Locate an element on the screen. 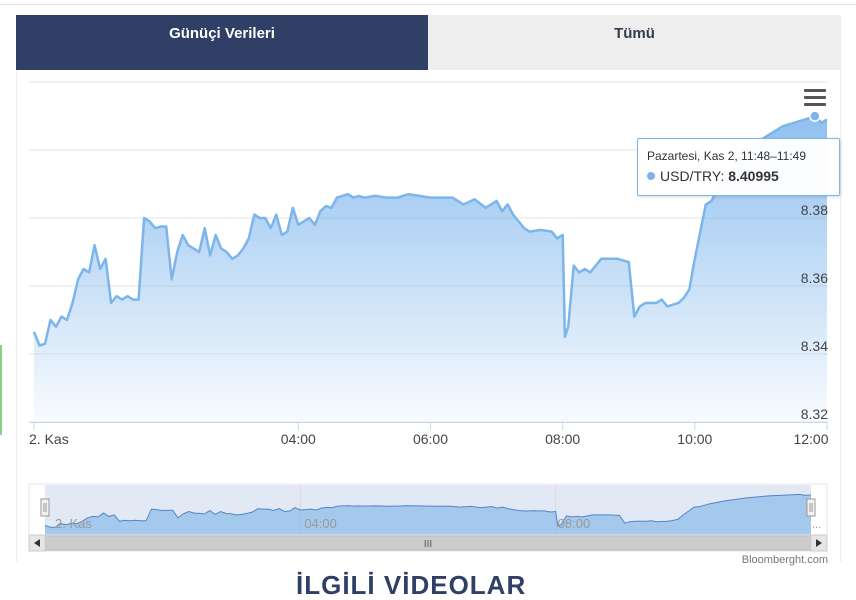 The width and height of the screenshot is (856, 600). navigator-series-line is located at coordinates (428, 510).